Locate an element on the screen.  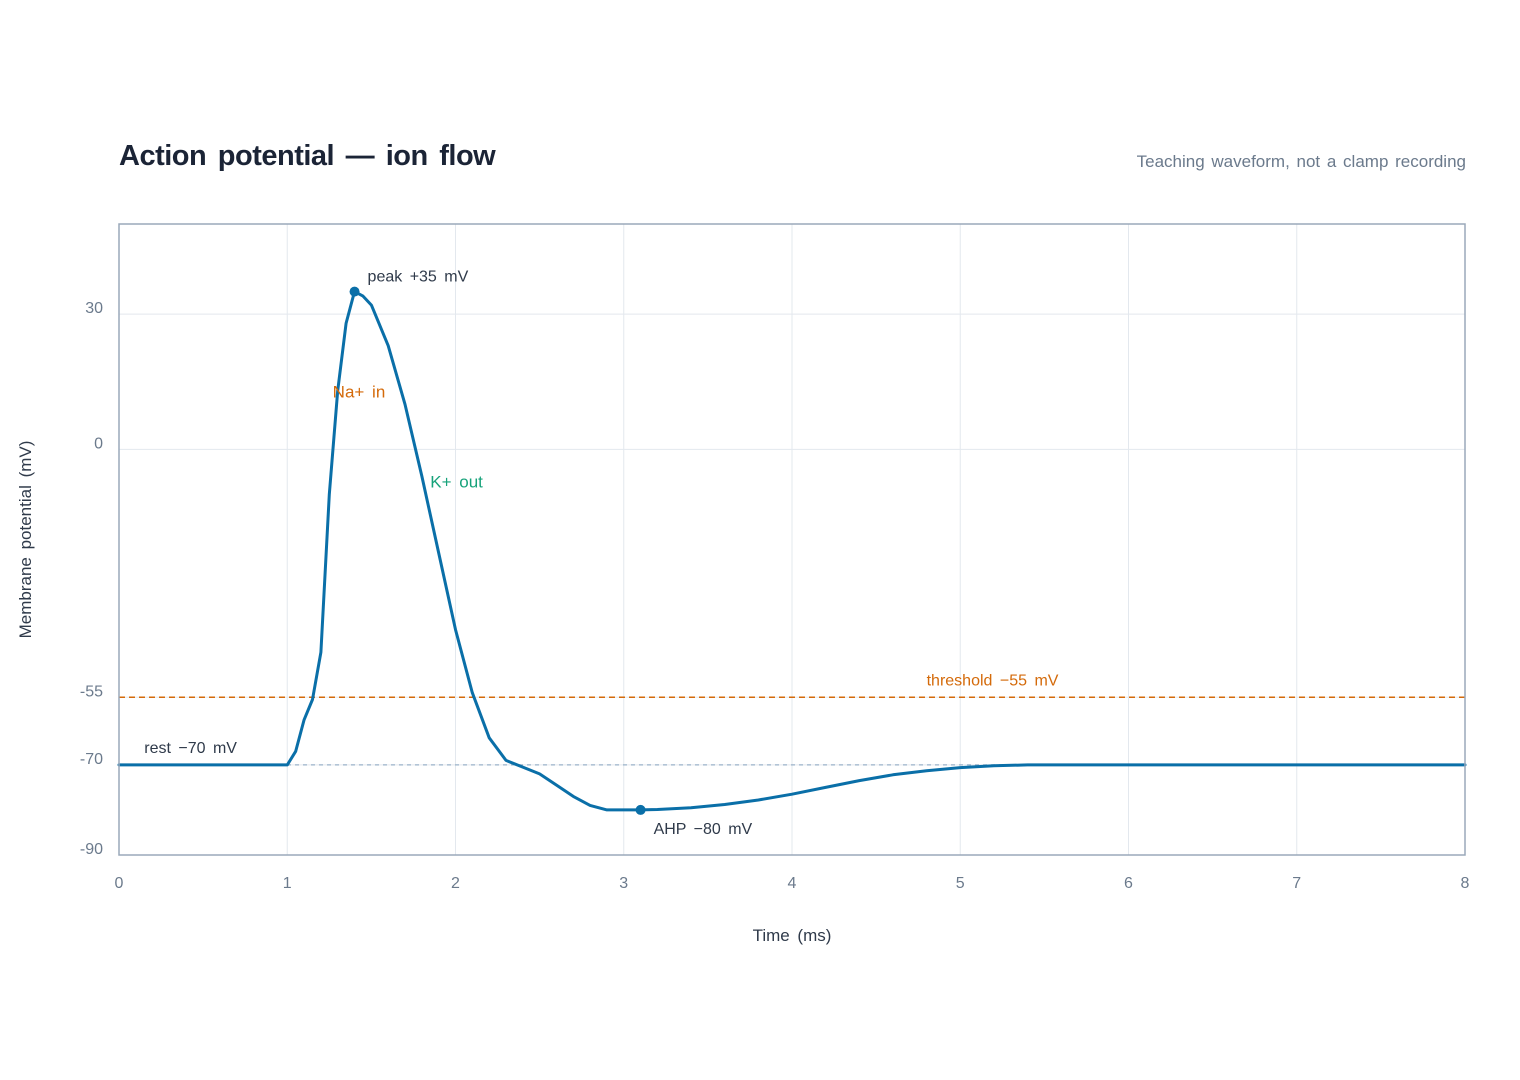
y-tick-label: 0 is located at coordinates (98, 443).